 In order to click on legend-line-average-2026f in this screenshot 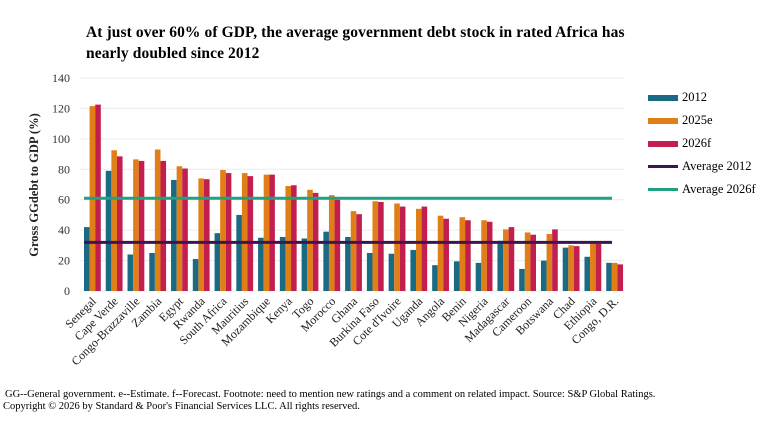, I will do `click(663, 189)`.